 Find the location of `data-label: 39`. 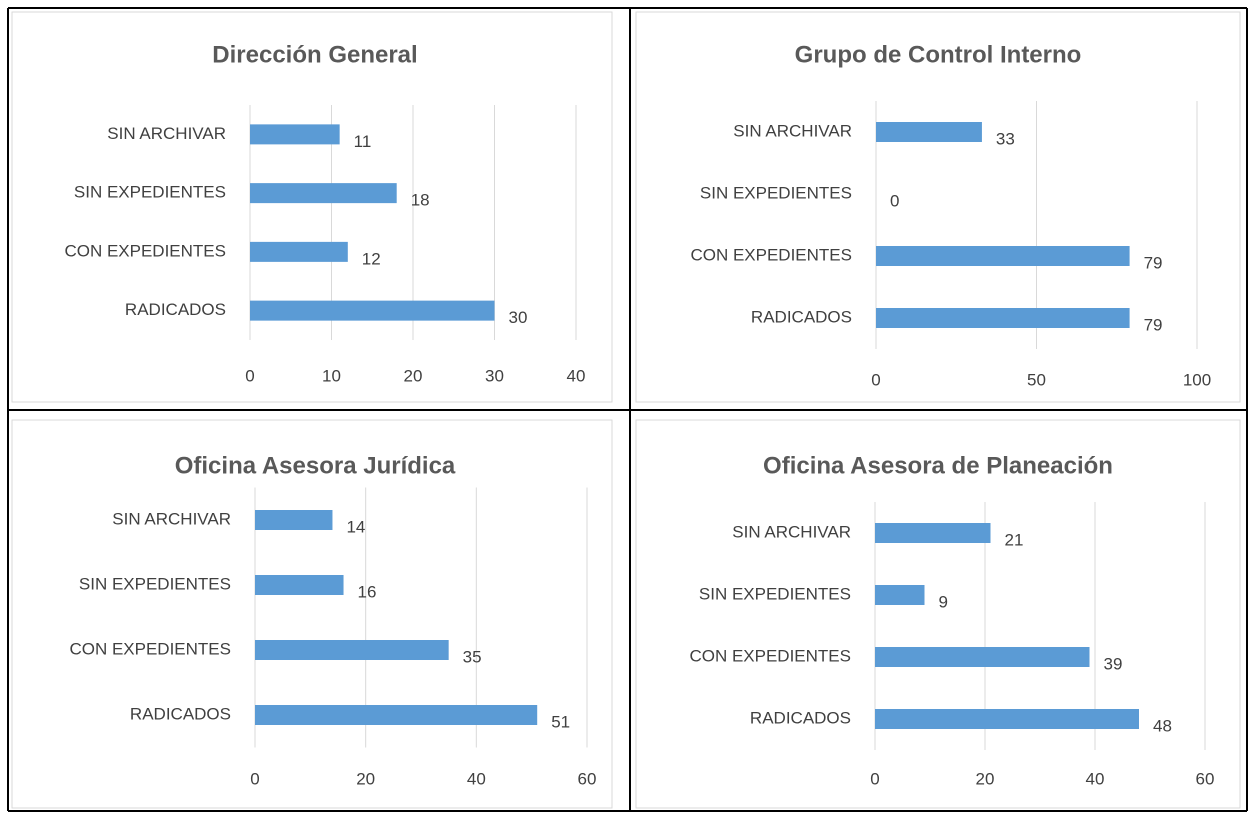

data-label: 39 is located at coordinates (1113, 663).